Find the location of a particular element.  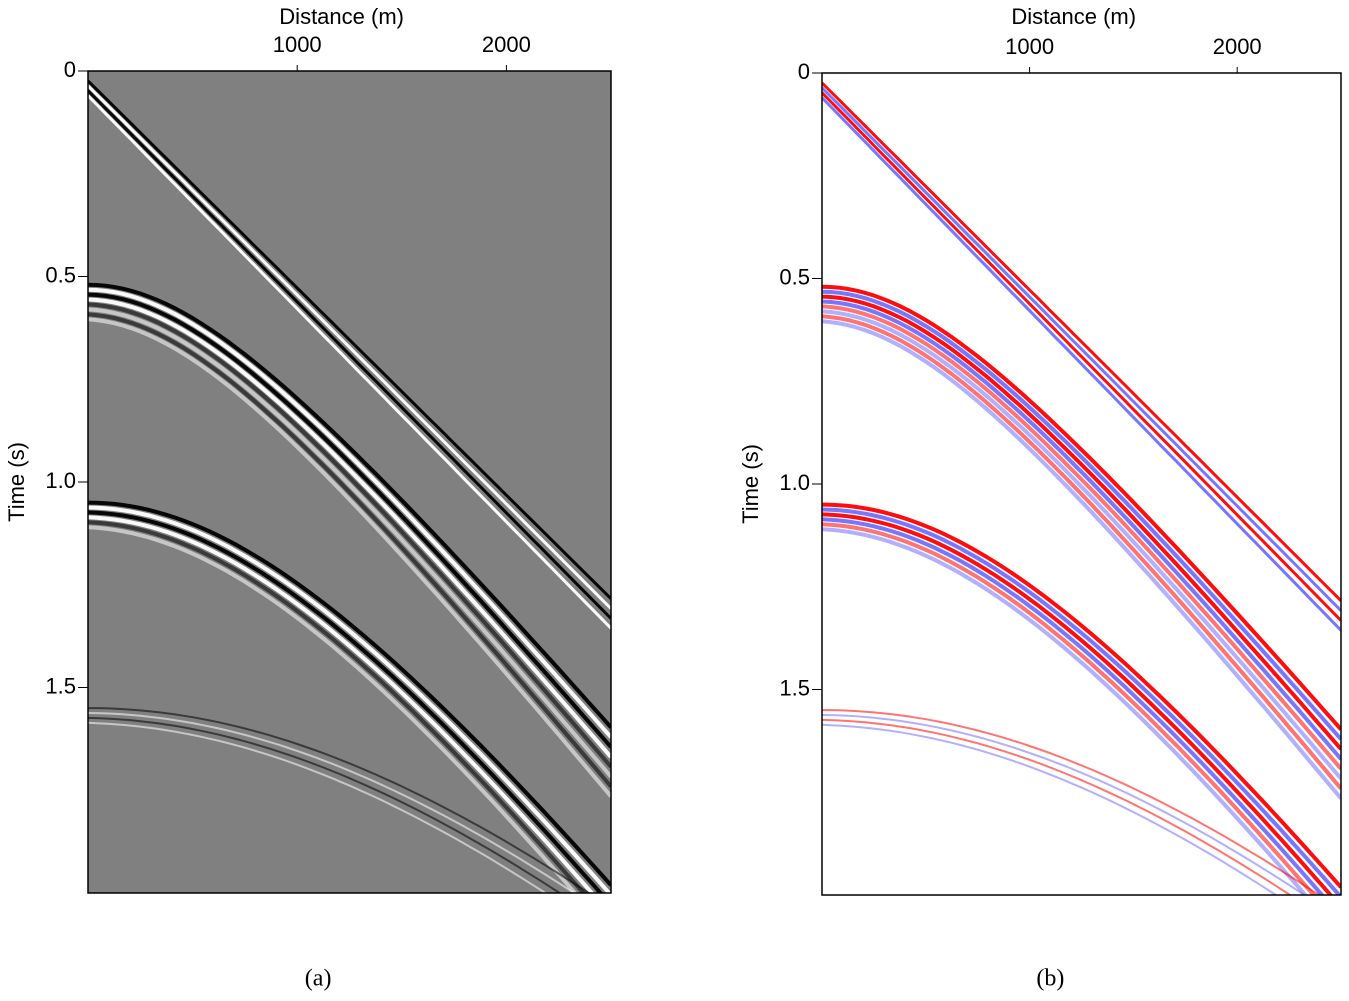

caption: (b) is located at coordinates (1050, 979).